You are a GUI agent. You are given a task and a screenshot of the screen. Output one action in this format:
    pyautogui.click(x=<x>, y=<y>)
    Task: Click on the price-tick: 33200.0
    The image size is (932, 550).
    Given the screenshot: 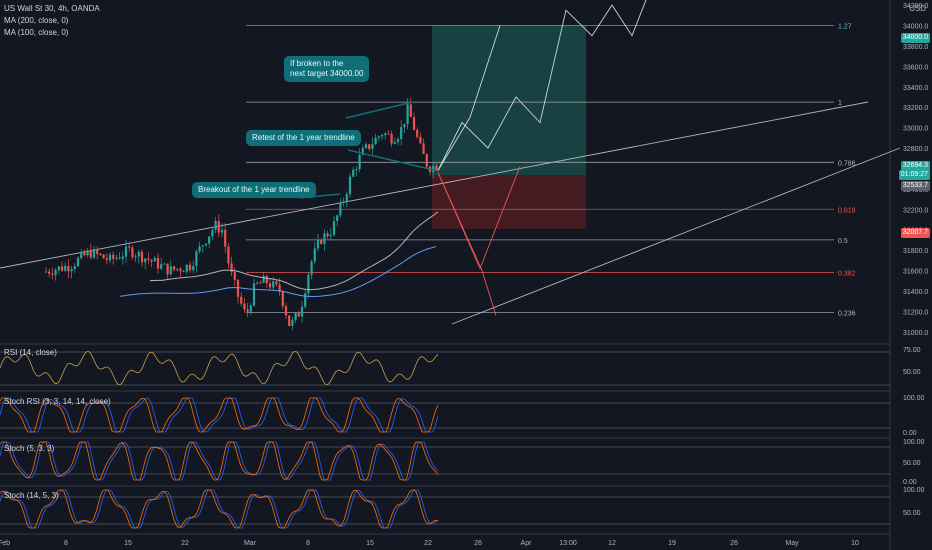 What is the action you would take?
    pyautogui.click(x=915, y=108)
    